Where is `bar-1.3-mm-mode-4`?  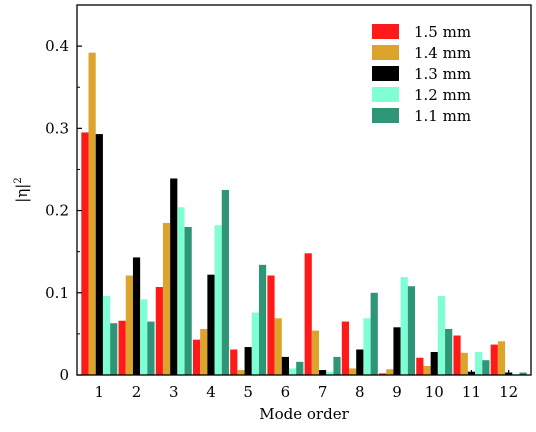 bar-1.3-mm-mode-4 is located at coordinates (211, 324).